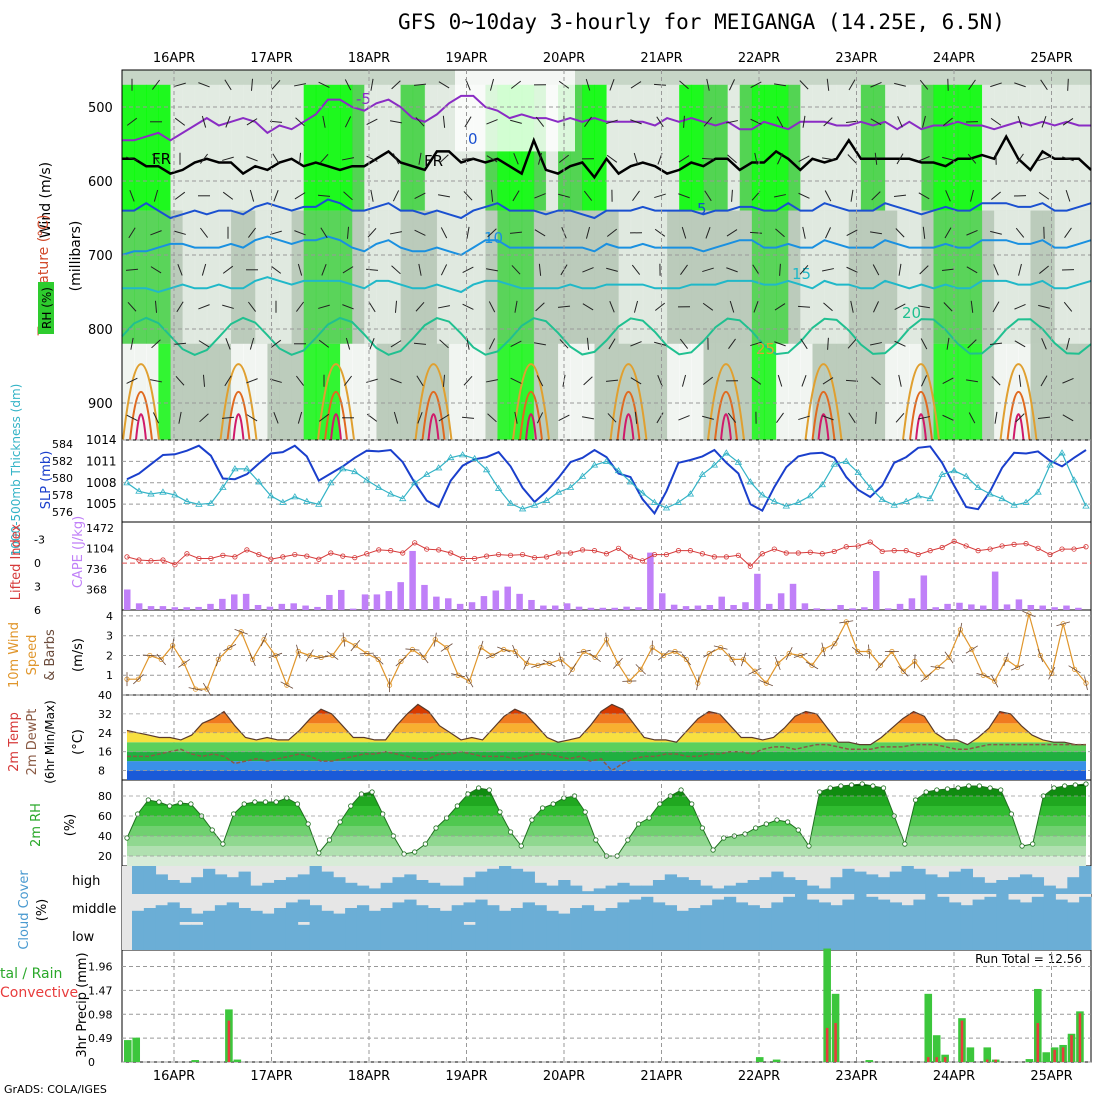 The height and width of the screenshot is (1100, 1100). I want to click on date-label-bottom: 17APR, so click(271, 1076).